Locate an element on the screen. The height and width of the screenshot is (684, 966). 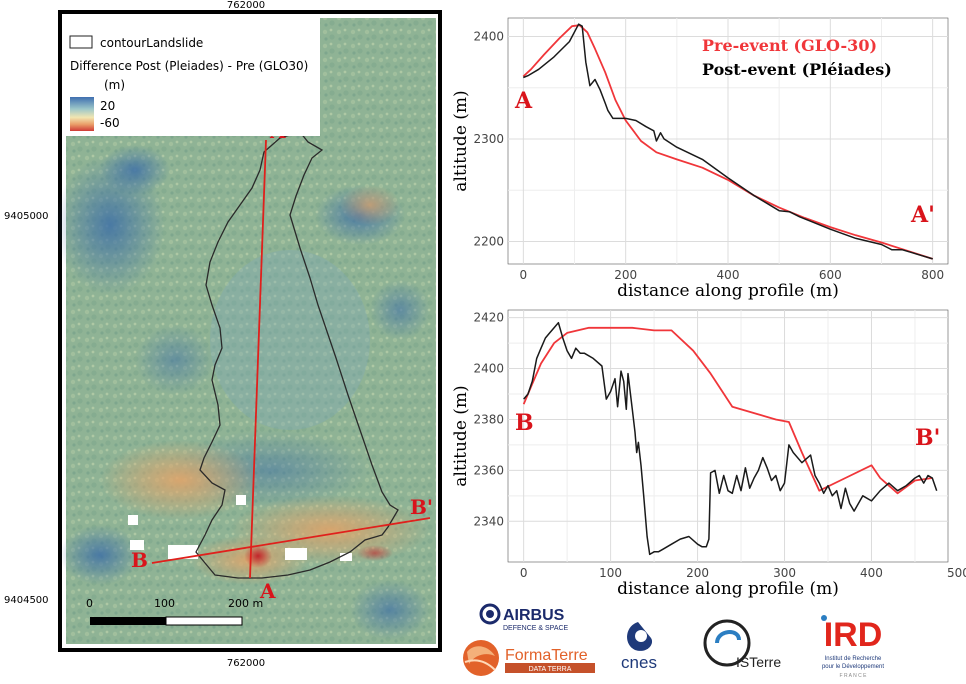
y-tick-label: 2360 is located at coordinates (488, 470).